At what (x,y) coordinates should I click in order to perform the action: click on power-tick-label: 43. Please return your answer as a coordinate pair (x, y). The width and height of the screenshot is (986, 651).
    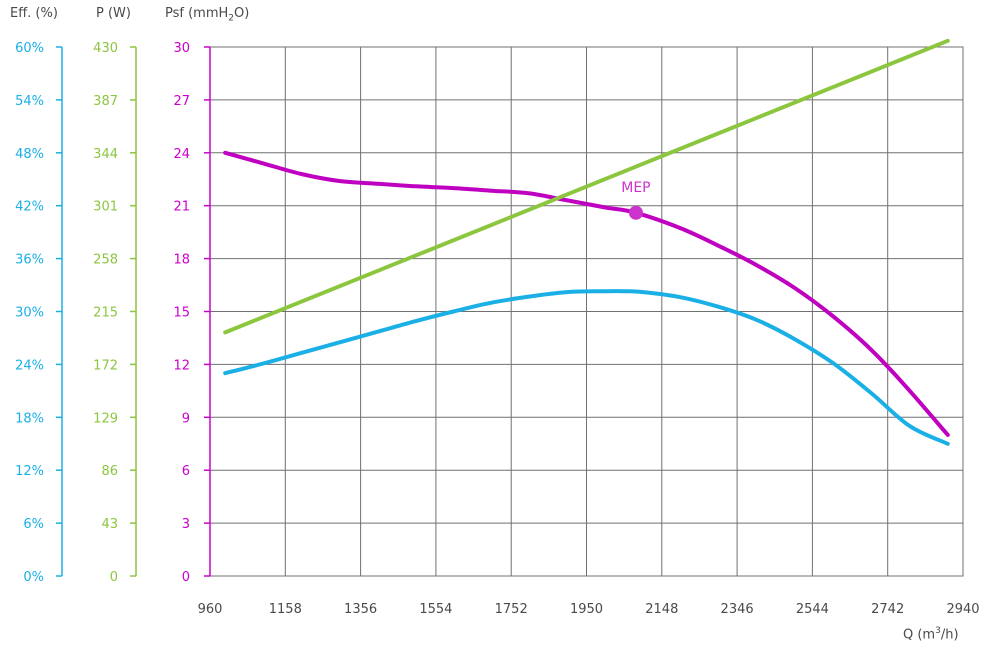
    Looking at the image, I should click on (109, 524).